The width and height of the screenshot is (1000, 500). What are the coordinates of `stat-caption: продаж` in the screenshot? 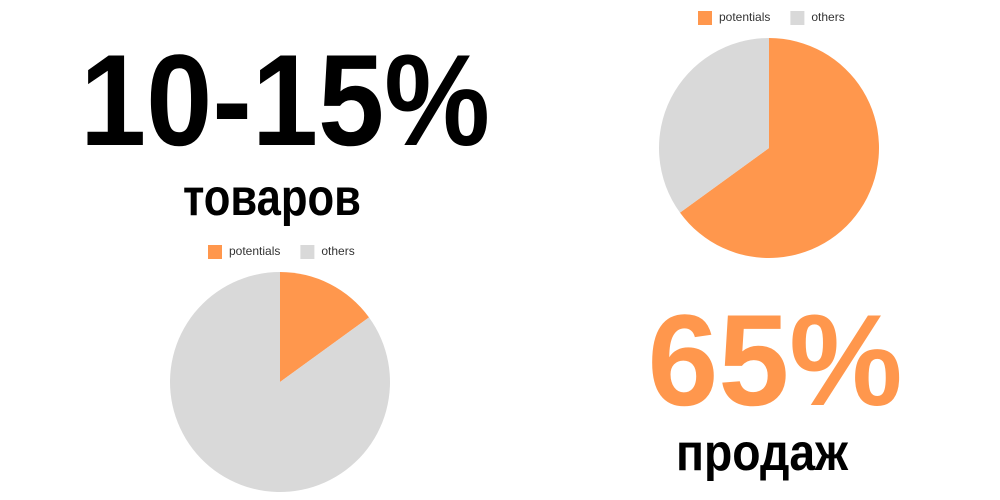 It's located at (762, 453).